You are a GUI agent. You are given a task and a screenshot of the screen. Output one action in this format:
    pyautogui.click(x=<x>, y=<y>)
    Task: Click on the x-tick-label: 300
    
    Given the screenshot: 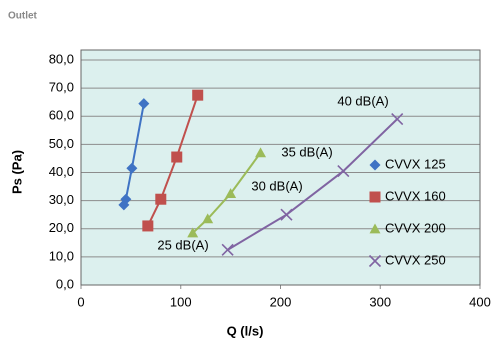 What is the action you would take?
    pyautogui.click(x=380, y=301)
    